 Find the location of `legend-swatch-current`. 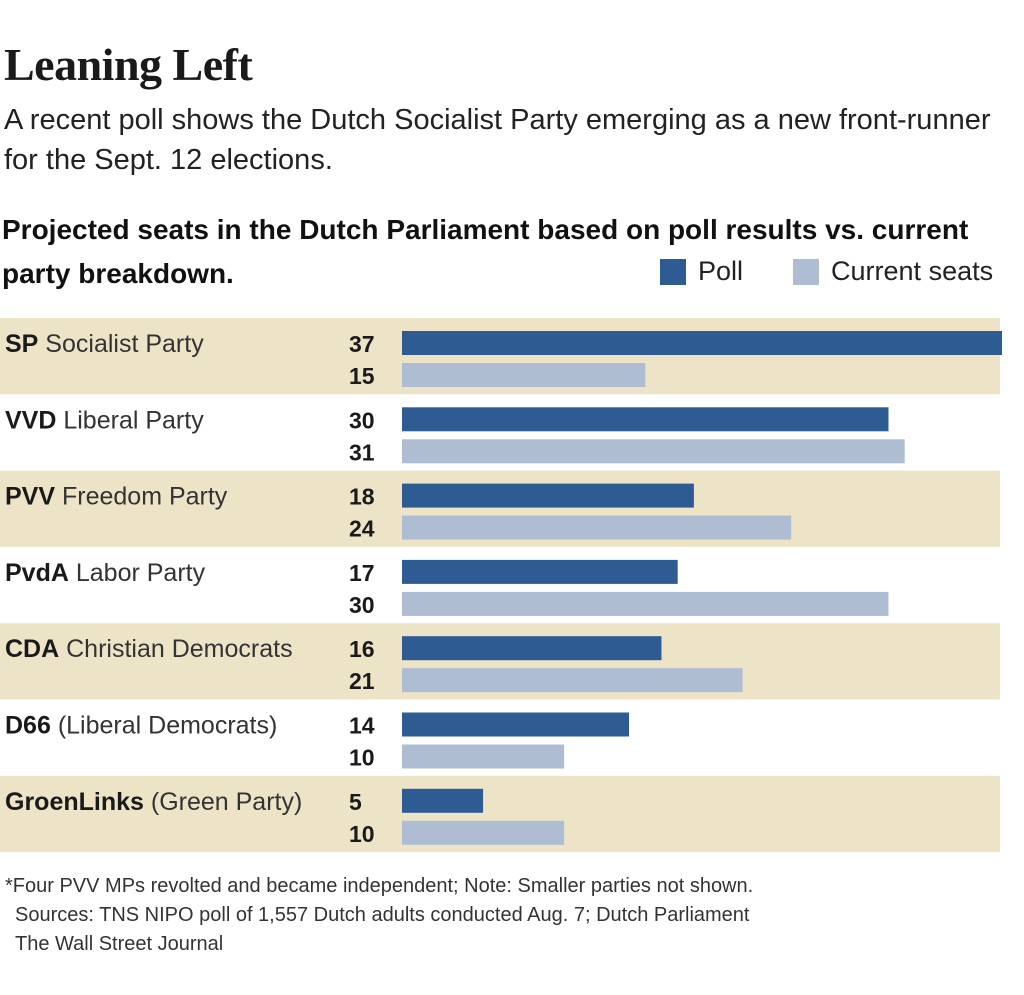

legend-swatch-current is located at coordinates (806, 271).